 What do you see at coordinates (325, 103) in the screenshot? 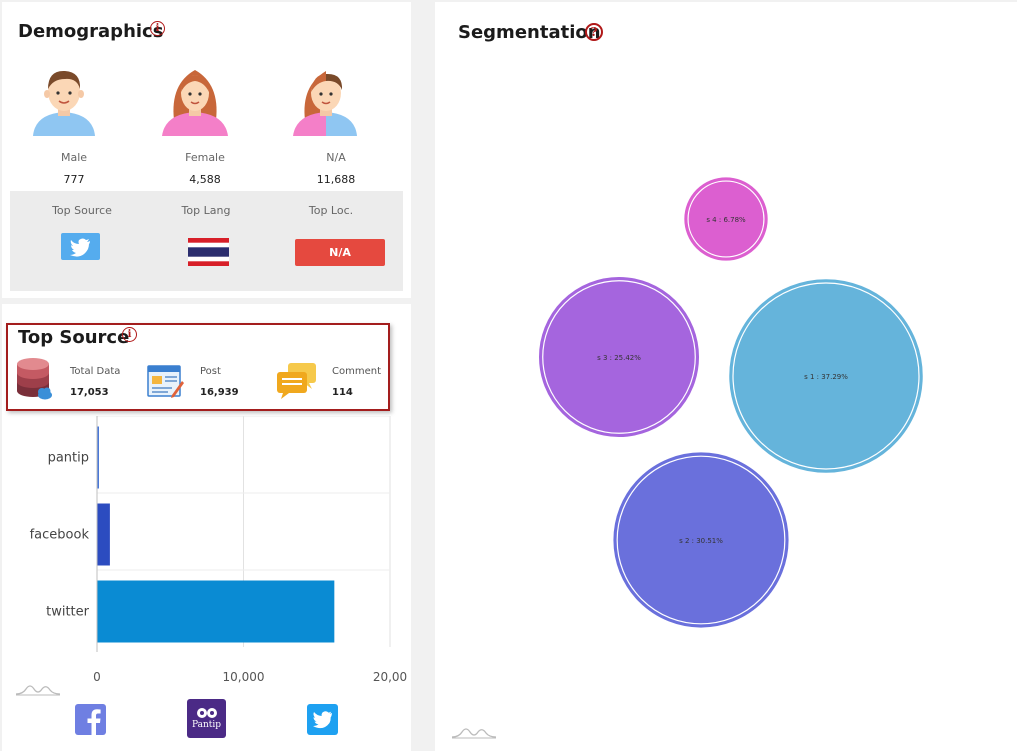
I see `unknown-gender-avatar-icon` at bounding box center [325, 103].